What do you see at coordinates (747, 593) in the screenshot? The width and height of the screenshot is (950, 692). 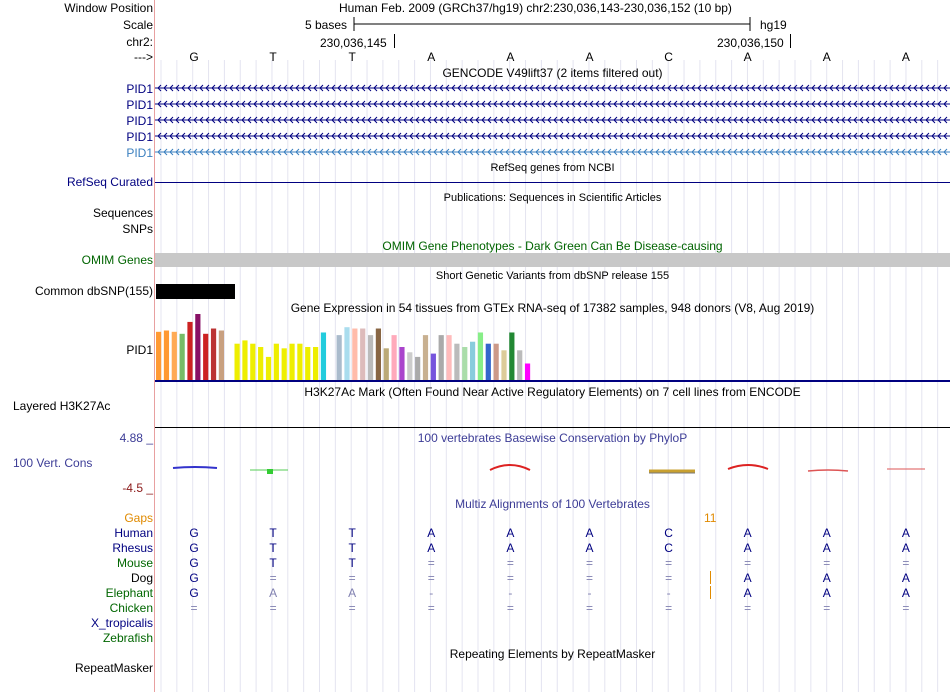 I see `multiz-base: A` at bounding box center [747, 593].